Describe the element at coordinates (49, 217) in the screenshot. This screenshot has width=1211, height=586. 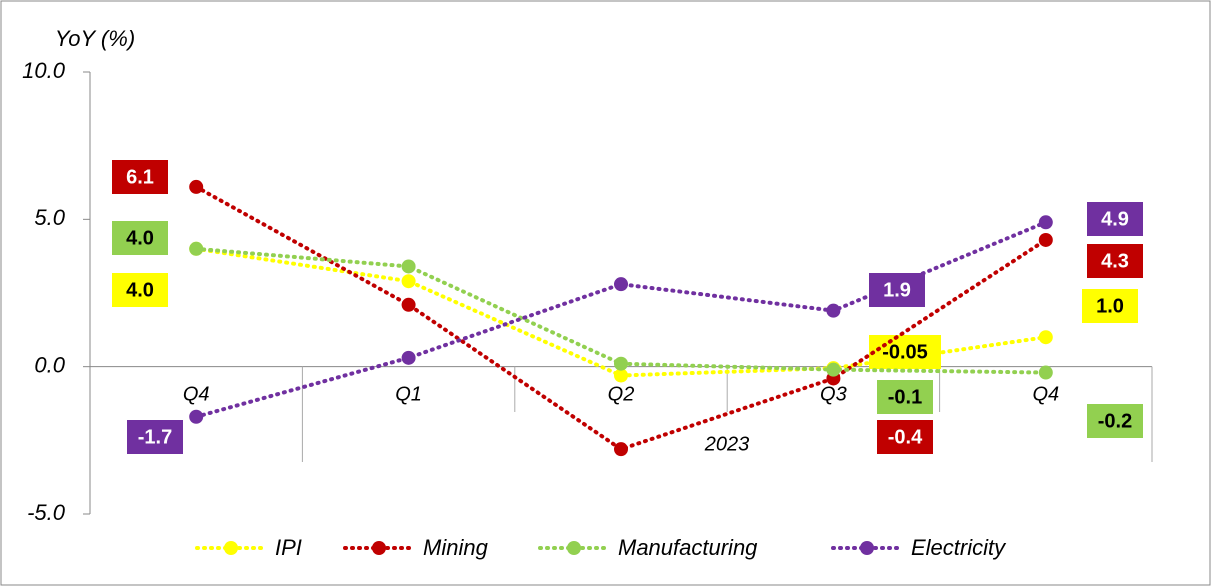
I see `y-tick-label: 5.0` at that location.